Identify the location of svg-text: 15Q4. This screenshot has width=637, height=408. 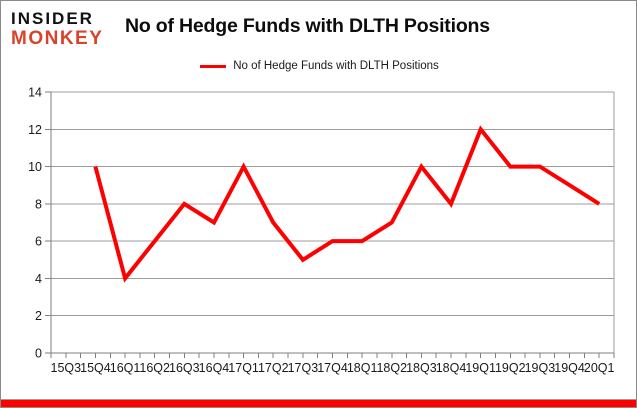
(95, 368).